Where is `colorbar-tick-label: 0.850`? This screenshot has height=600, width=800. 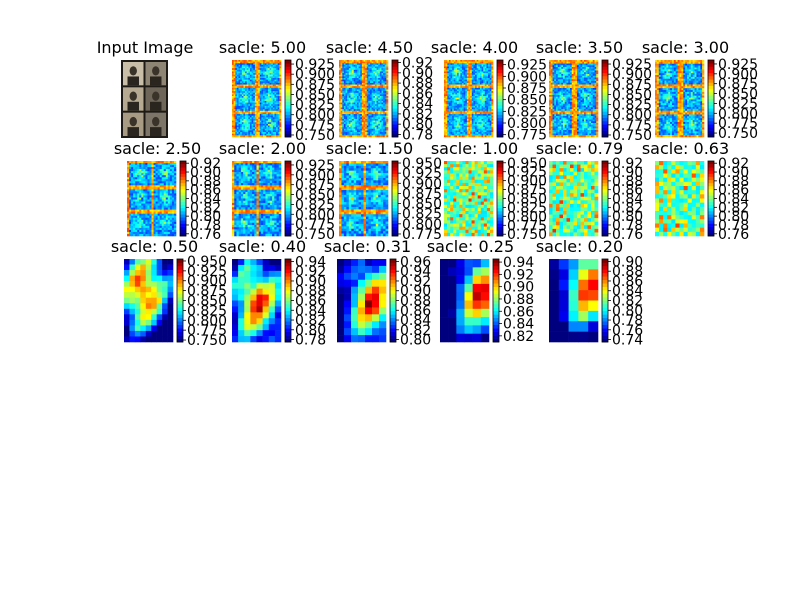
colorbar-tick-label: 0.850 is located at coordinates (315, 95).